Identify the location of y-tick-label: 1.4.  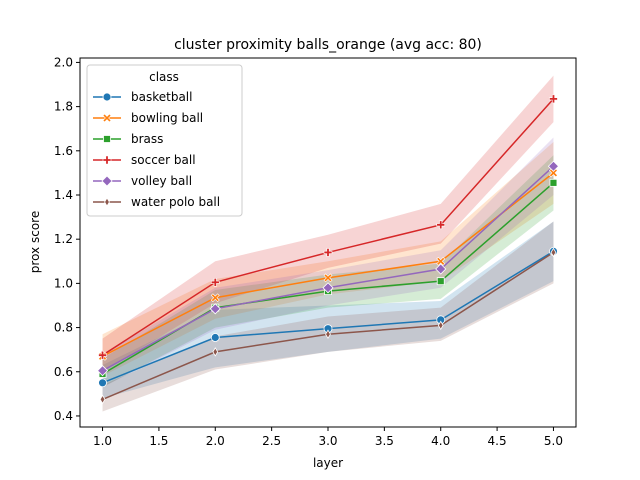
(63, 195).